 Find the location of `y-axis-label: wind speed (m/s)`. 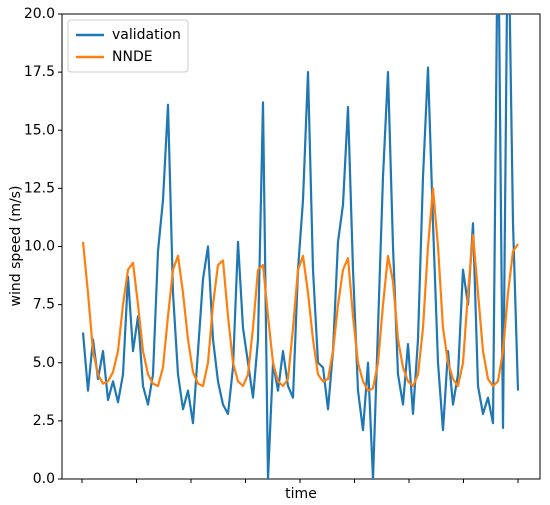

y-axis-label: wind speed (m/s) is located at coordinates (16, 246).